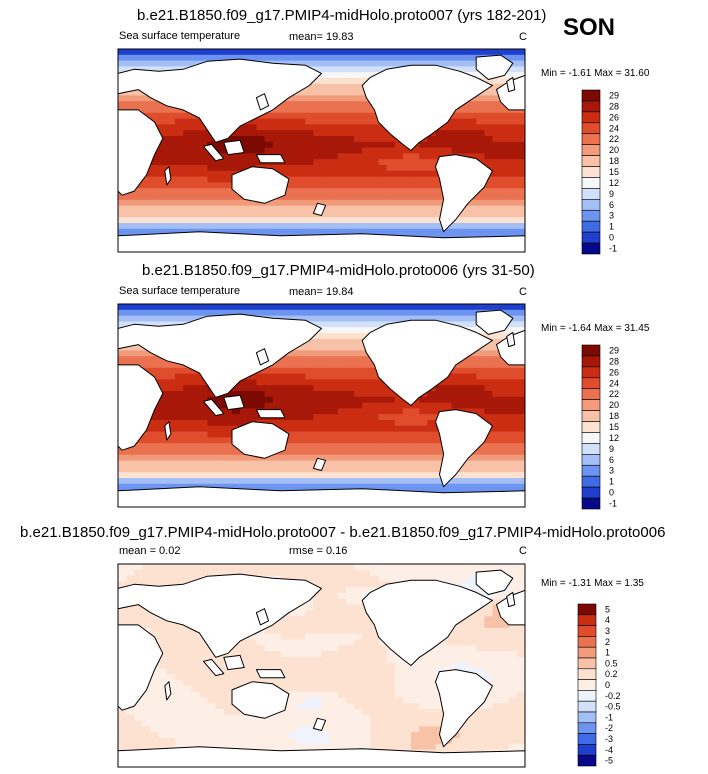  Describe the element at coordinates (611, 663) in the screenshot. I see `colorbar-label: 0.5` at that location.